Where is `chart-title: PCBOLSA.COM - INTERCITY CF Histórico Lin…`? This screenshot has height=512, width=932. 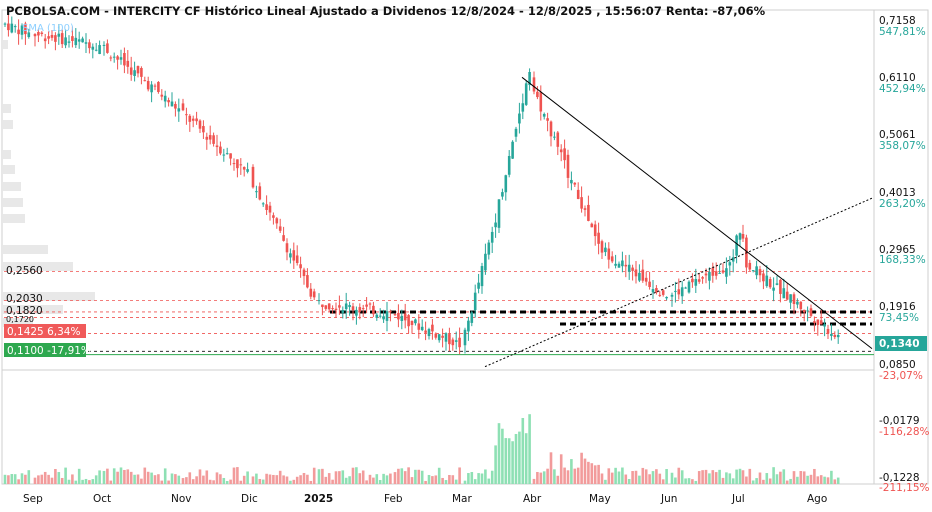 chart-title: PCBOLSA.COM - INTERCITY CF Histórico Lin… is located at coordinates (386, 11).